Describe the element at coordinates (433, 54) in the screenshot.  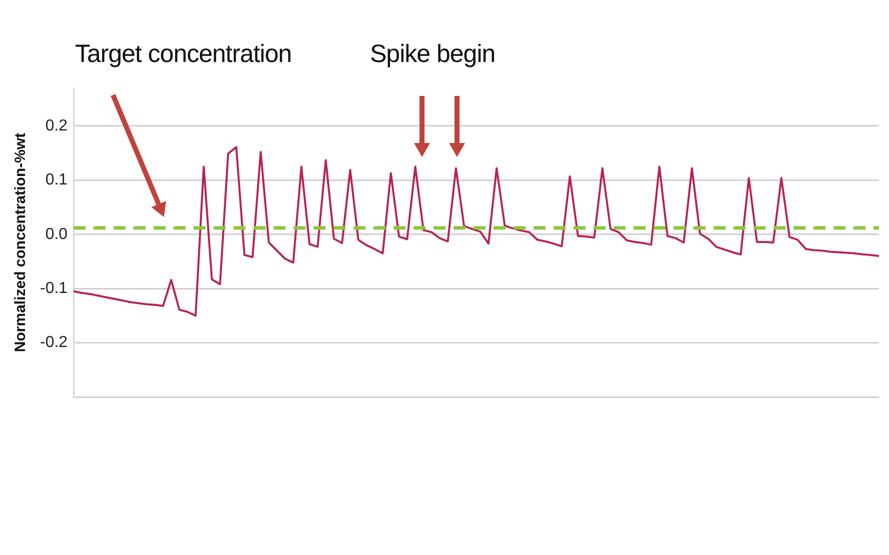
I see `text: Spike begin` at that location.